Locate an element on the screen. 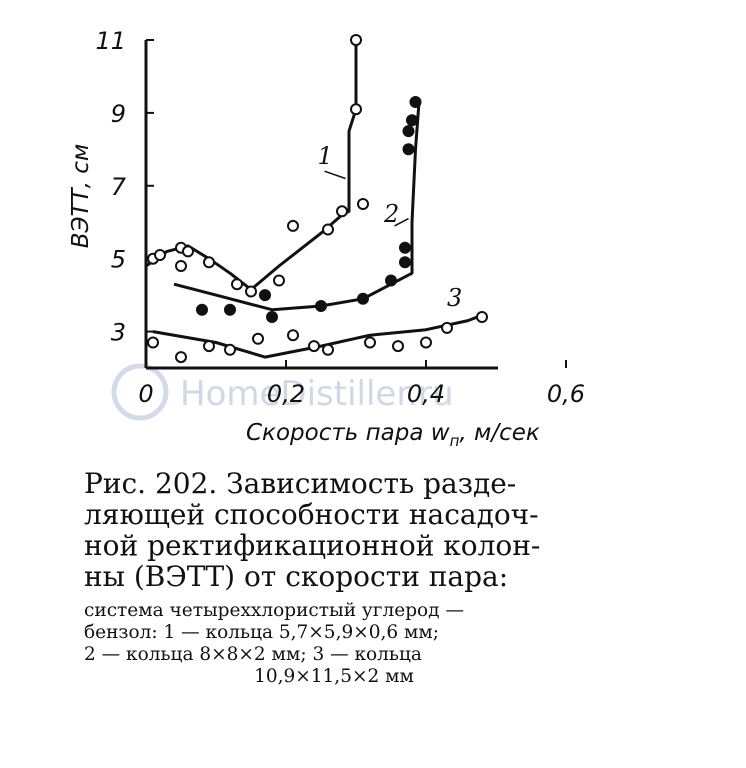  x-tick-label: 0,2 is located at coordinates (286, 394).